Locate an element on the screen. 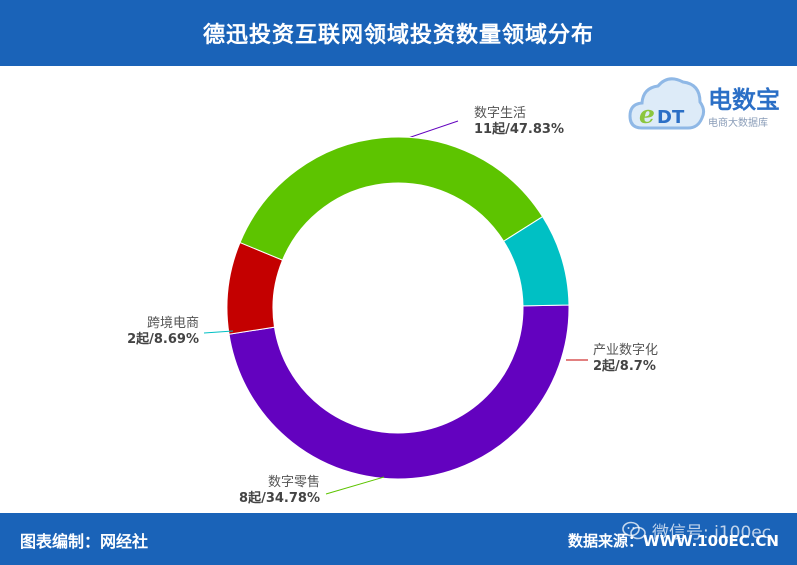 This screenshot has height=565, width=797. footer-credit: 图表编制：网经社 is located at coordinates (84, 541).